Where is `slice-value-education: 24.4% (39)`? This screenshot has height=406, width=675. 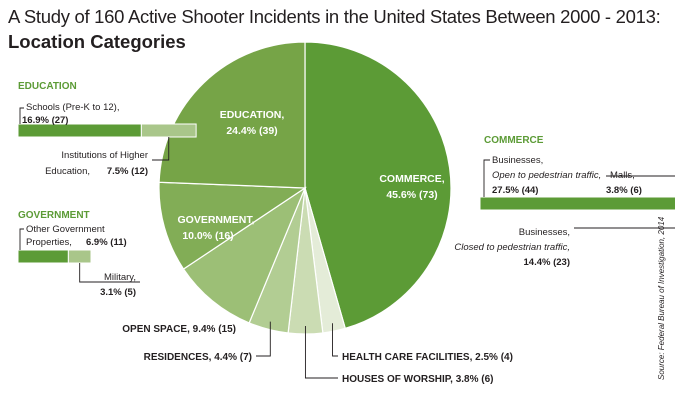 slice-value-education: 24.4% (39) is located at coordinates (251, 131).